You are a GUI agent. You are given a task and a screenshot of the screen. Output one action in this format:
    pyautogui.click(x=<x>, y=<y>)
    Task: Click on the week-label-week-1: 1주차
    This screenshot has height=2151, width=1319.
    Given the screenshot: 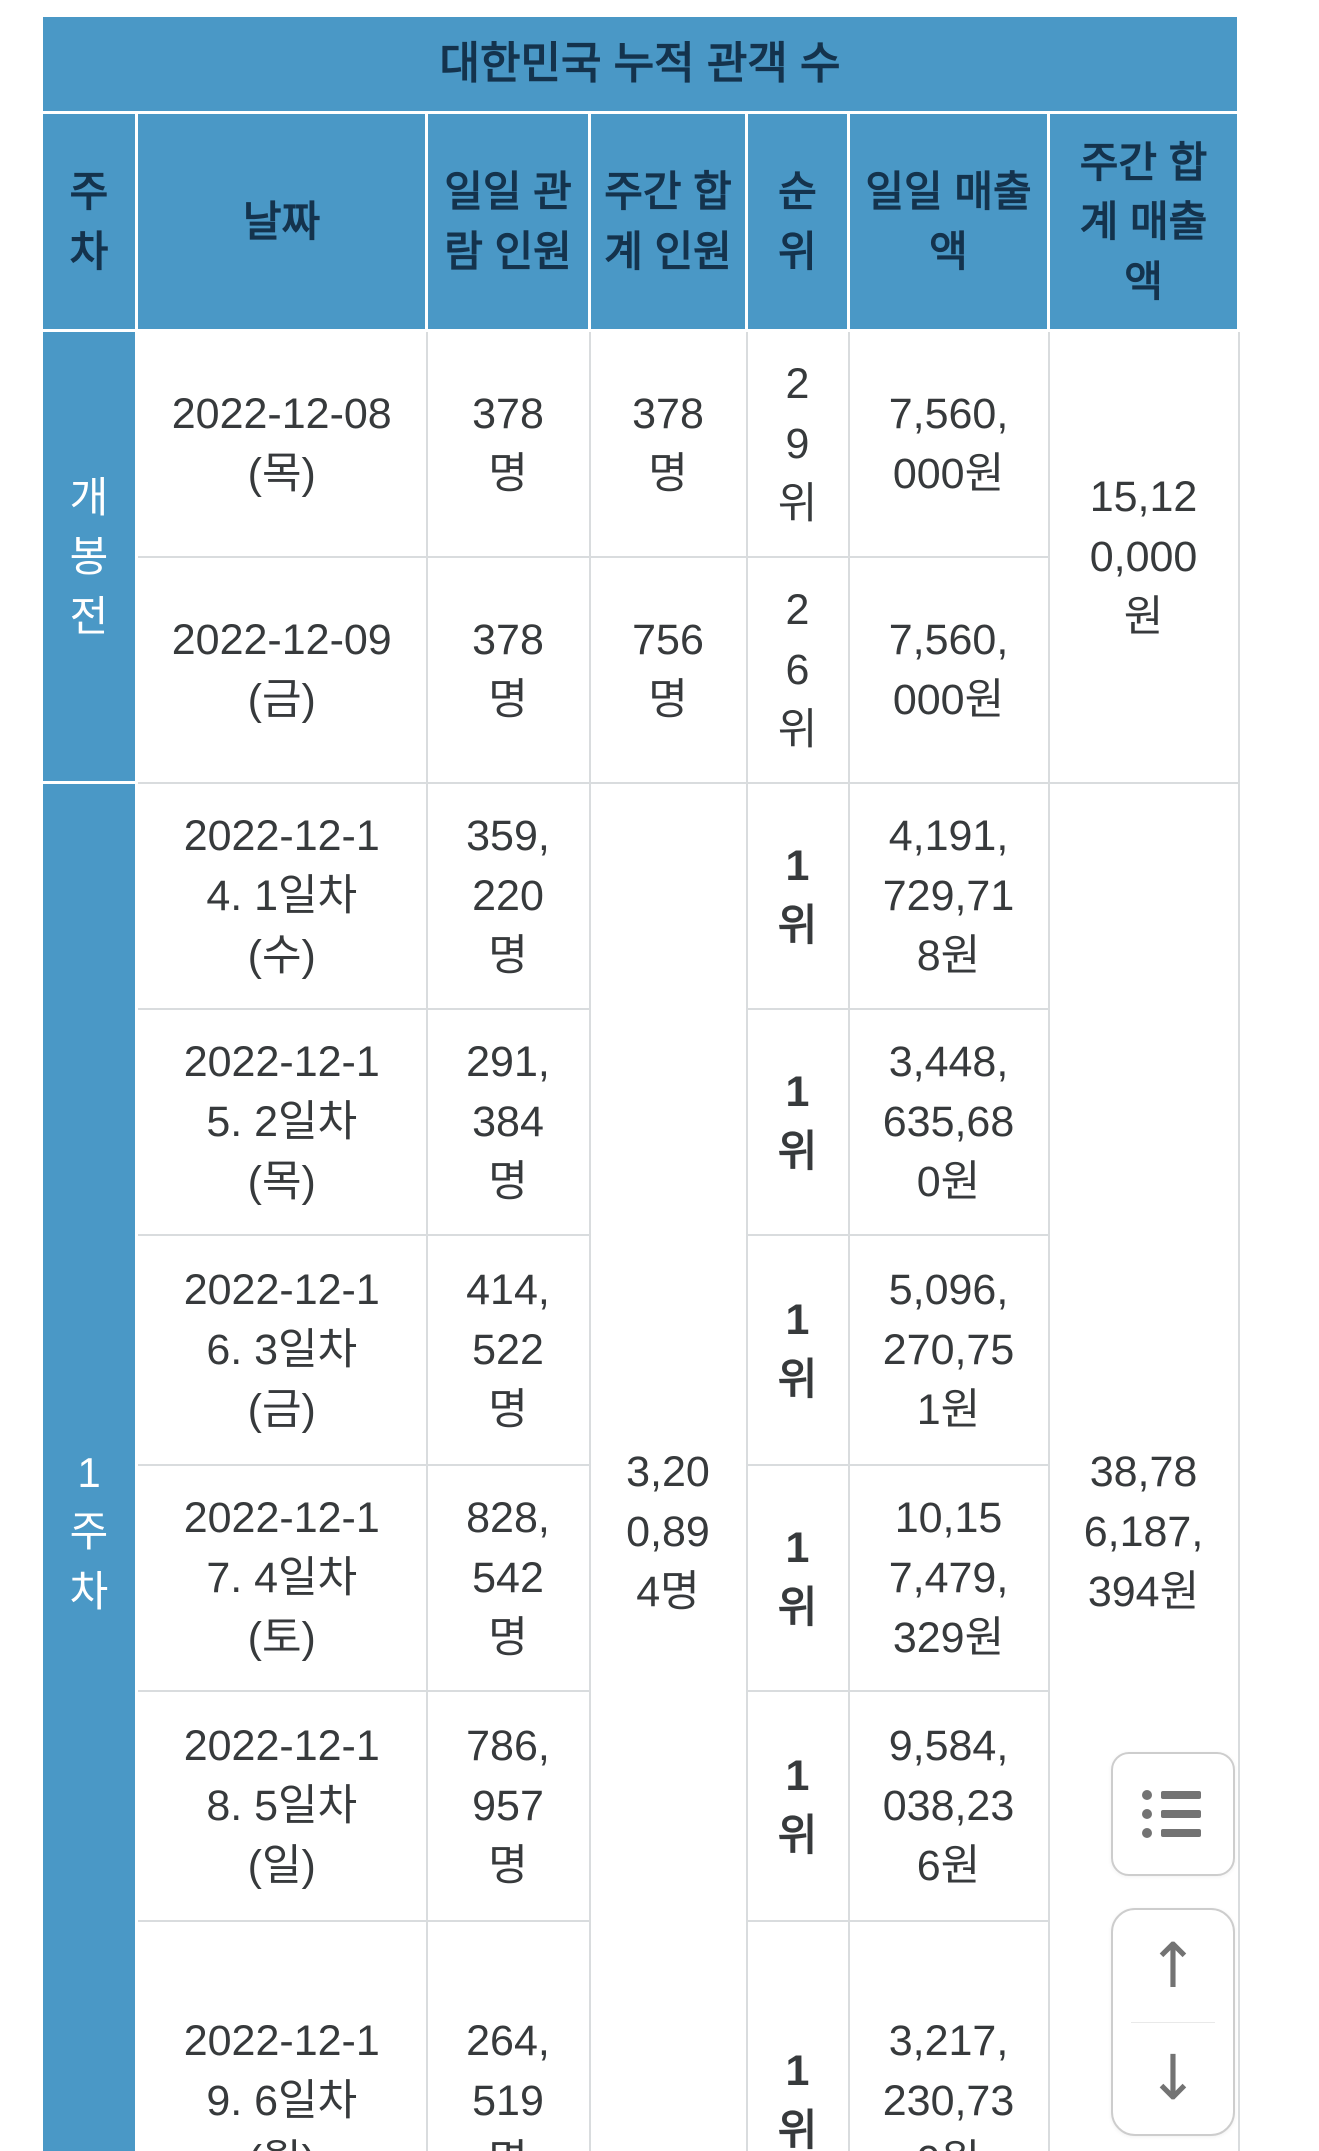 What is the action you would take?
    pyautogui.click(x=89, y=1466)
    